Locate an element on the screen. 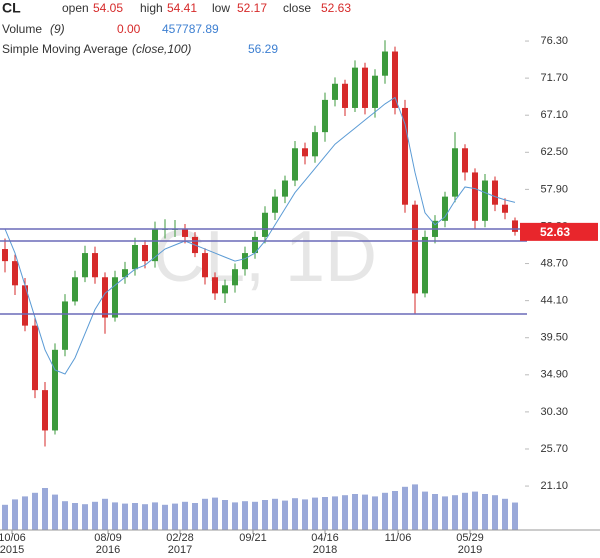 This screenshot has height=558, width=600. sma-label: Simple Moving Average is located at coordinates (65, 49).